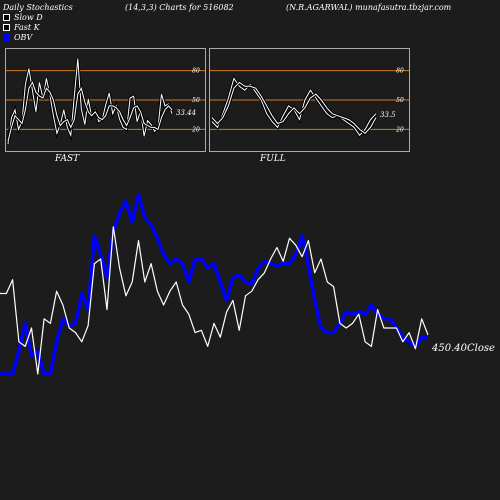  I want to click on full-stochastic-panel: 80 50 20 33.5, so click(309, 100).